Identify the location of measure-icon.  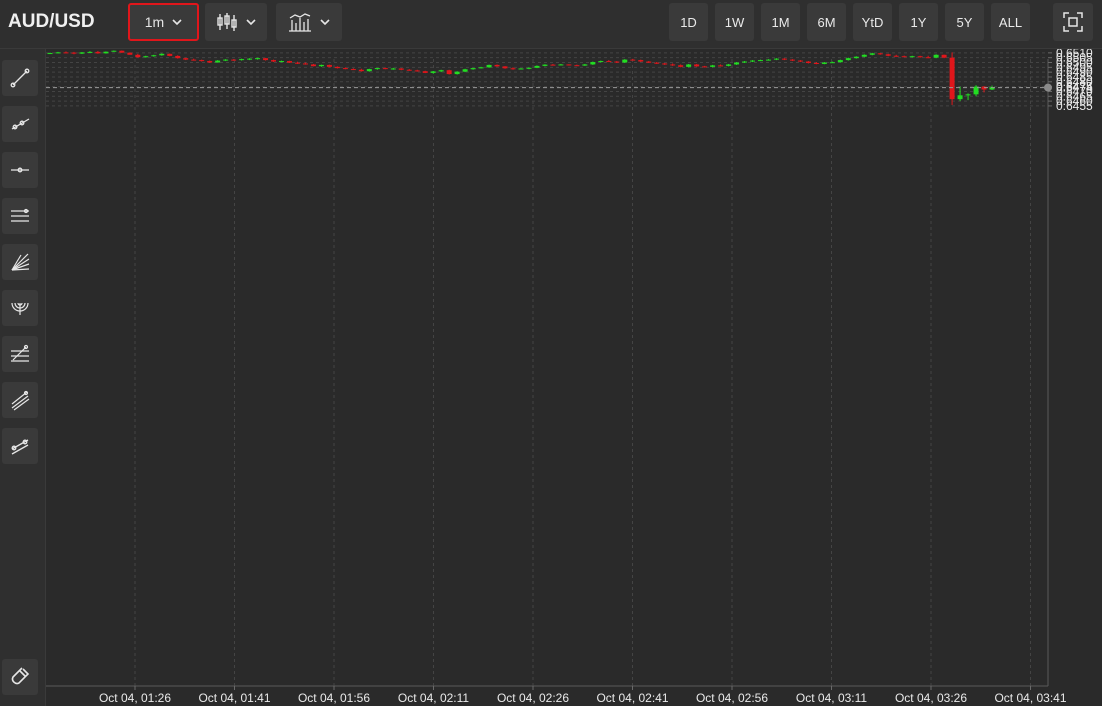
(20, 447).